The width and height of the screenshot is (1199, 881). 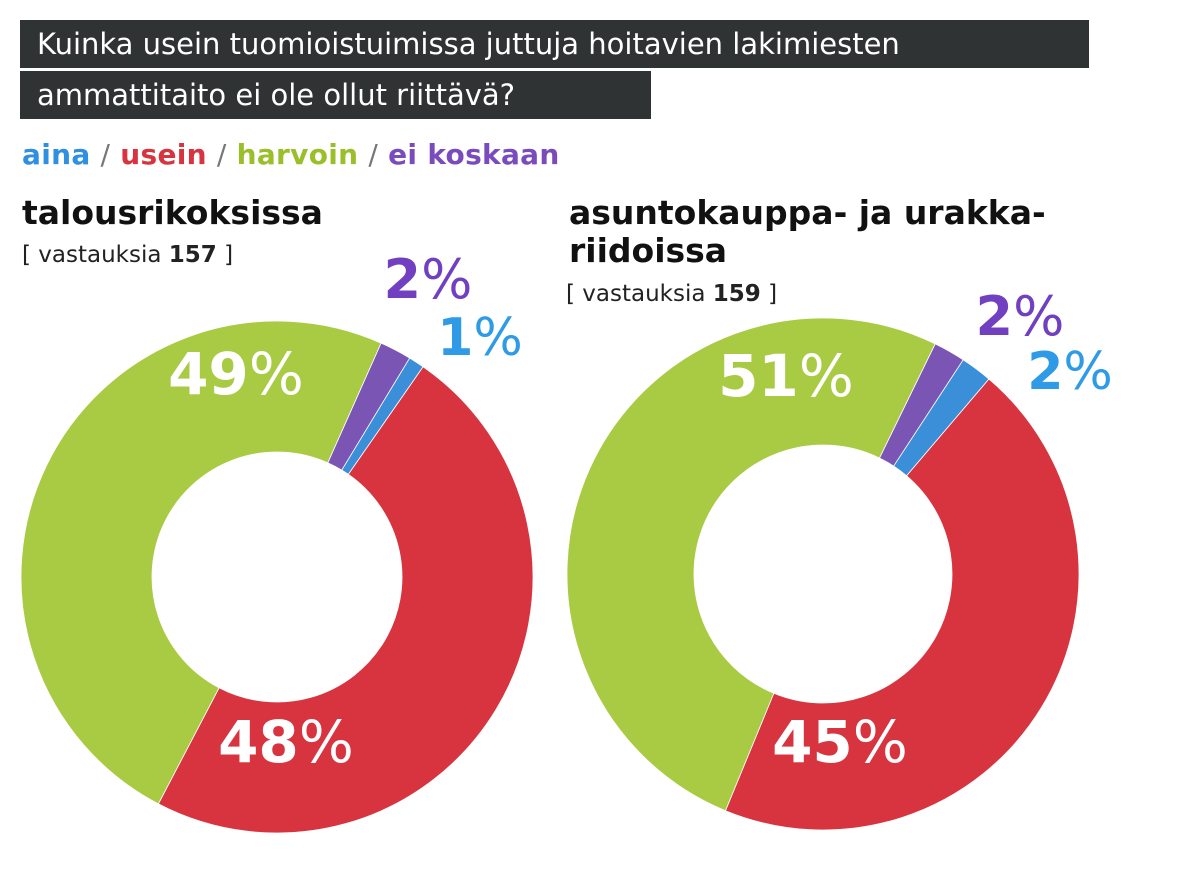 What do you see at coordinates (807, 212) in the screenshot?
I see `chart-2-title-line-1: asuntokauppa- ja urakka-` at bounding box center [807, 212].